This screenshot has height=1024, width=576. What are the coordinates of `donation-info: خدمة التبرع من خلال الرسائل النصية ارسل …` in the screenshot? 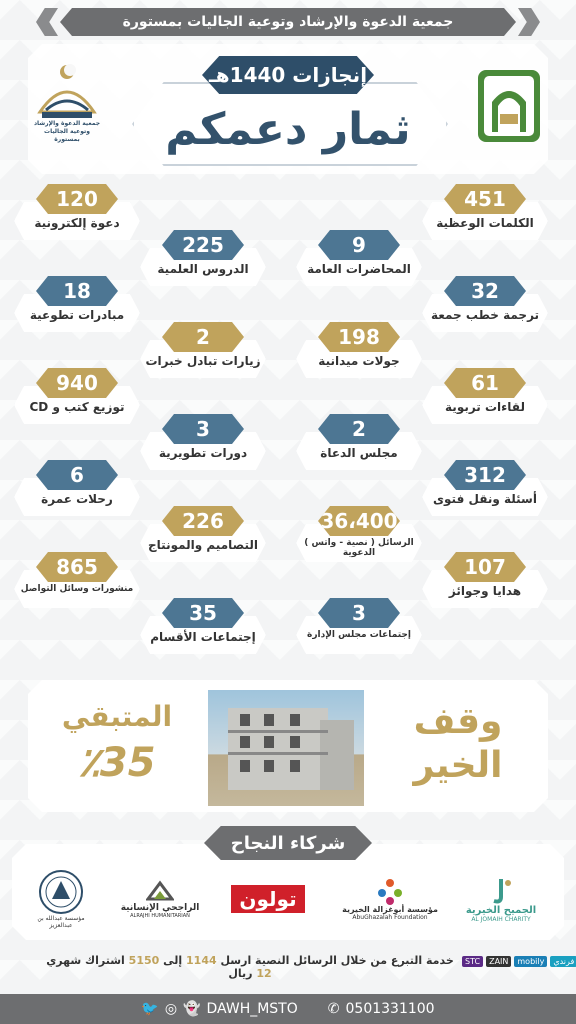 It's located at (250, 967).